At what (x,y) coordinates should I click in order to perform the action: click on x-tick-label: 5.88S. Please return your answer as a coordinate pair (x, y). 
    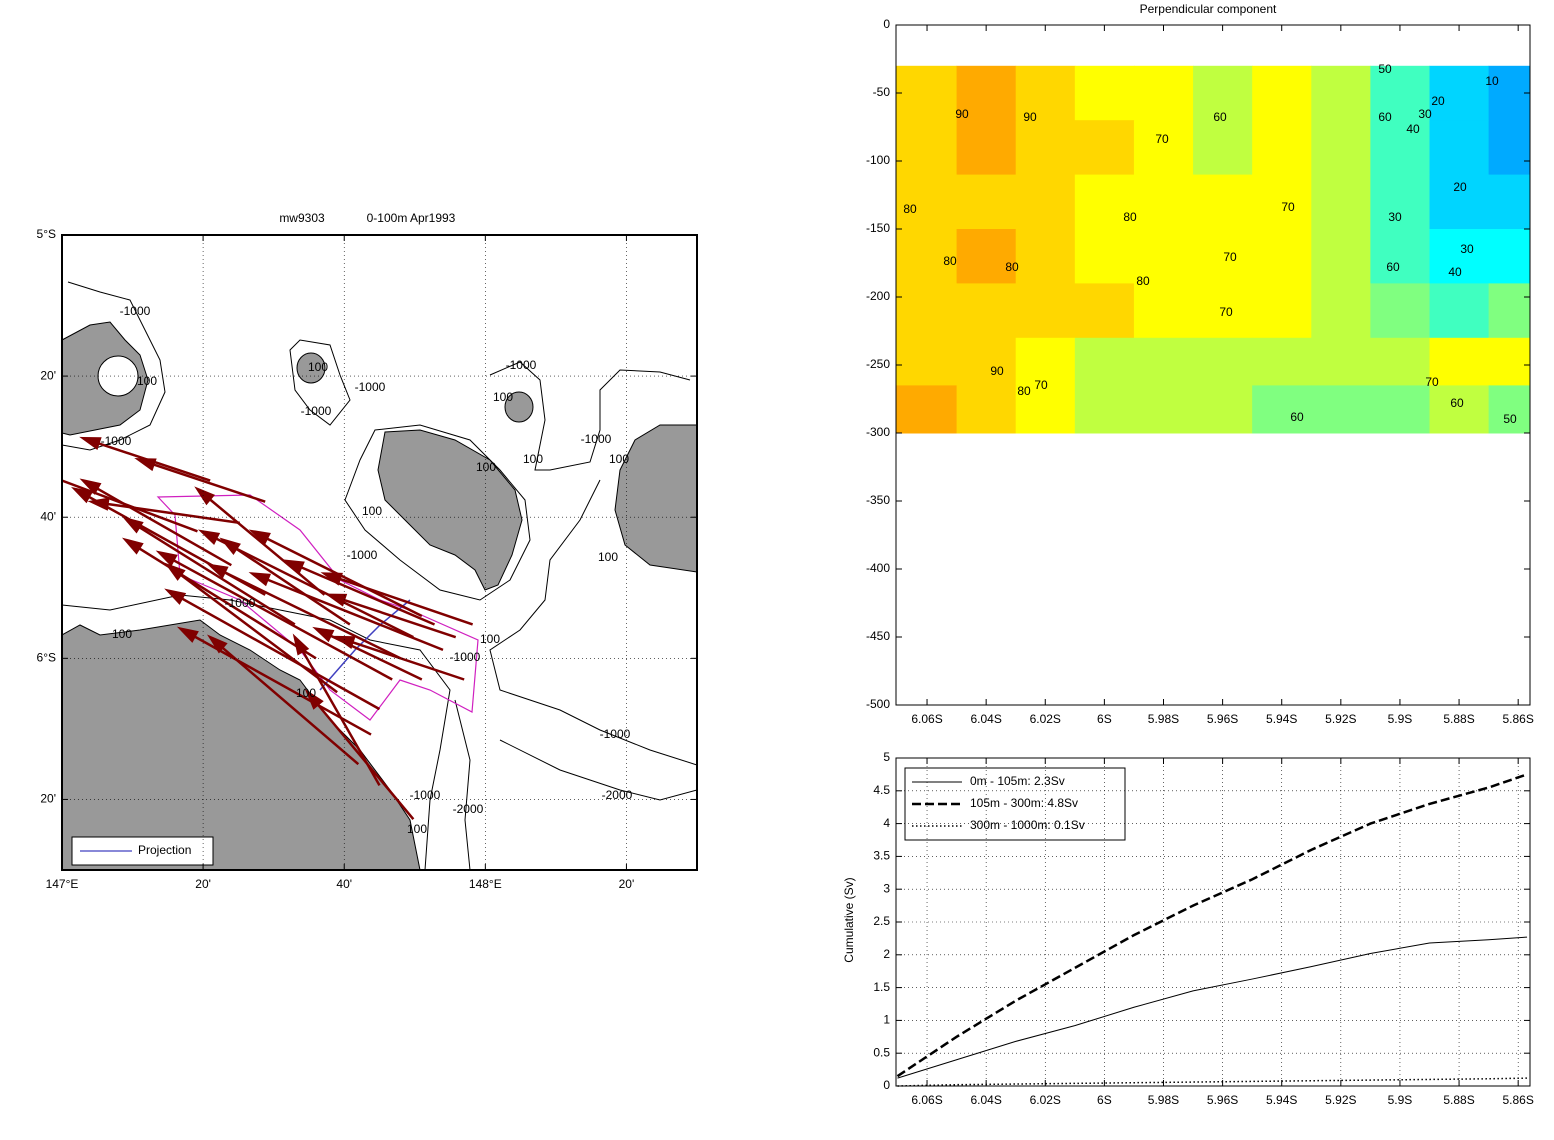
    Looking at the image, I should click on (1458, 1100).